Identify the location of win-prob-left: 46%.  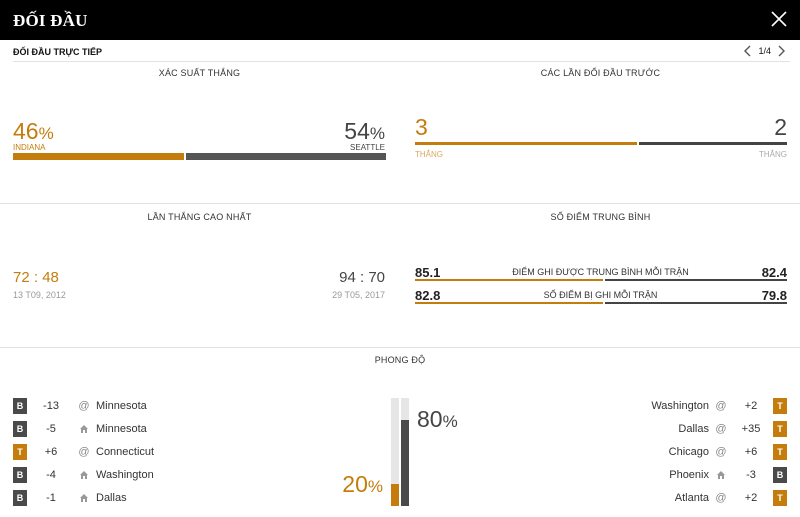
(33, 131).